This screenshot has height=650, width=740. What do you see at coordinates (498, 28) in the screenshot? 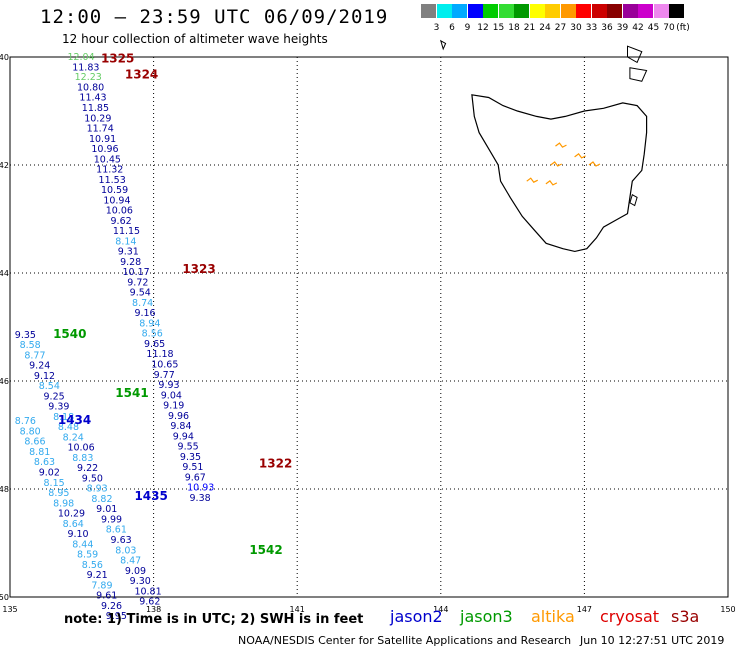
I see `color-scale-label: 15` at bounding box center [498, 28].